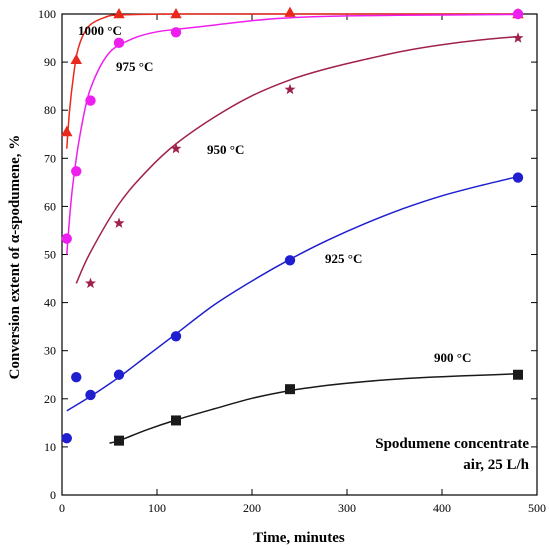  What do you see at coordinates (537, 508) in the screenshot?
I see `x-tick-label: 500` at bounding box center [537, 508].